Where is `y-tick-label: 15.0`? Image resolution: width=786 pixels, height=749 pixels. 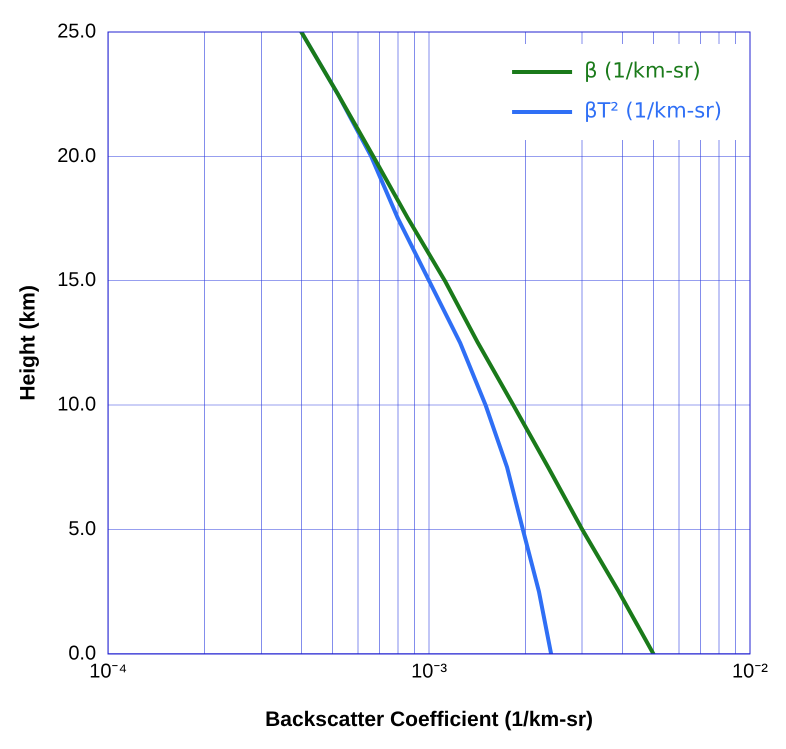
y-tick-label: 15.0 is located at coordinates (76, 280).